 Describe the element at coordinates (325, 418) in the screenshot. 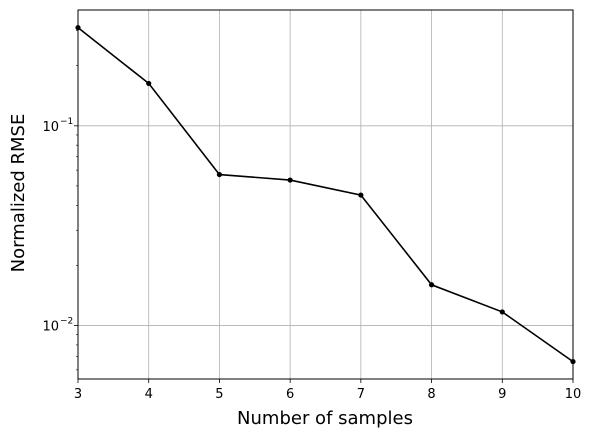

I see `x-axis-label: Number of samples` at that location.